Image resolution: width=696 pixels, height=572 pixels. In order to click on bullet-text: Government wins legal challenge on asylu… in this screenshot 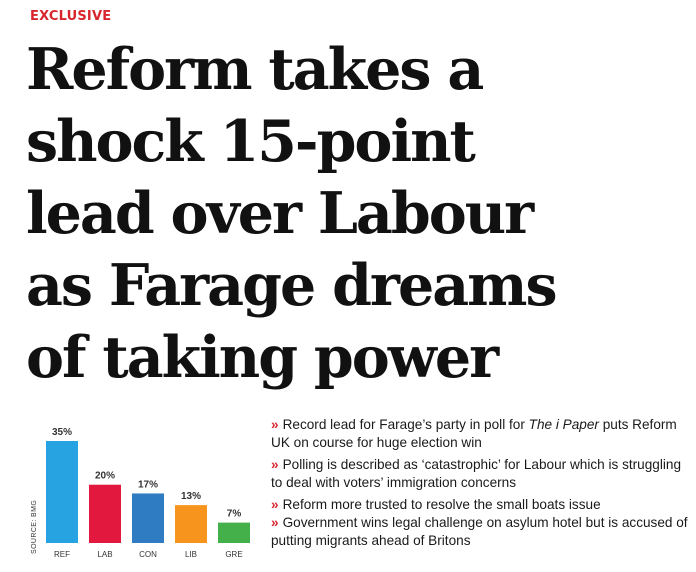, I will do `click(479, 531)`.